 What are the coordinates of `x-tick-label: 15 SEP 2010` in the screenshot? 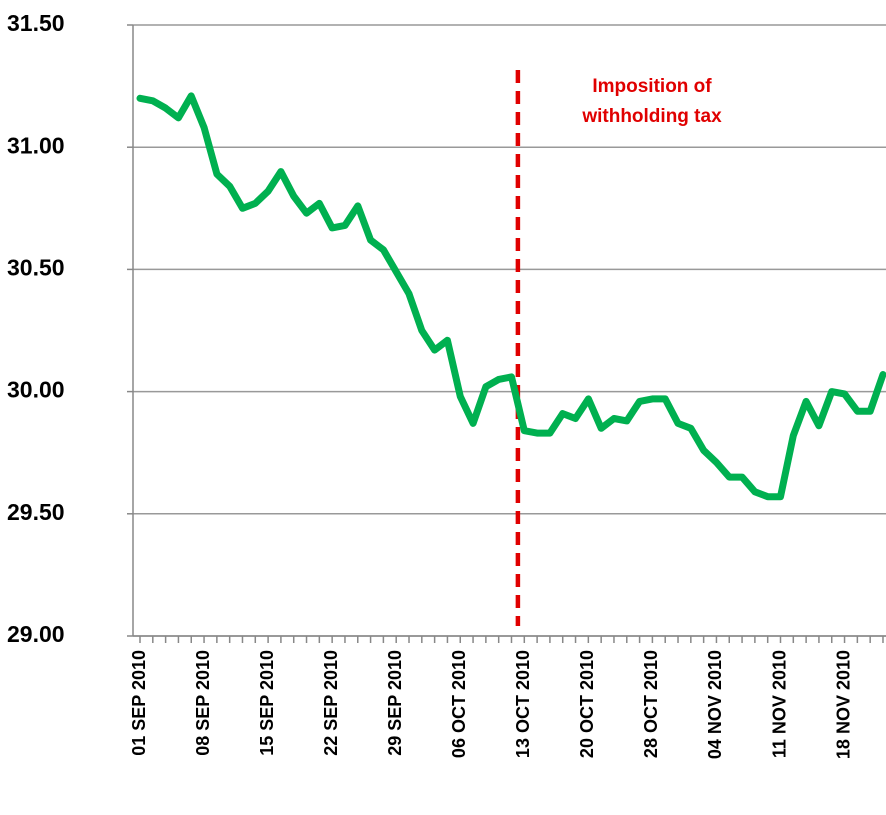 It's located at (267, 703).